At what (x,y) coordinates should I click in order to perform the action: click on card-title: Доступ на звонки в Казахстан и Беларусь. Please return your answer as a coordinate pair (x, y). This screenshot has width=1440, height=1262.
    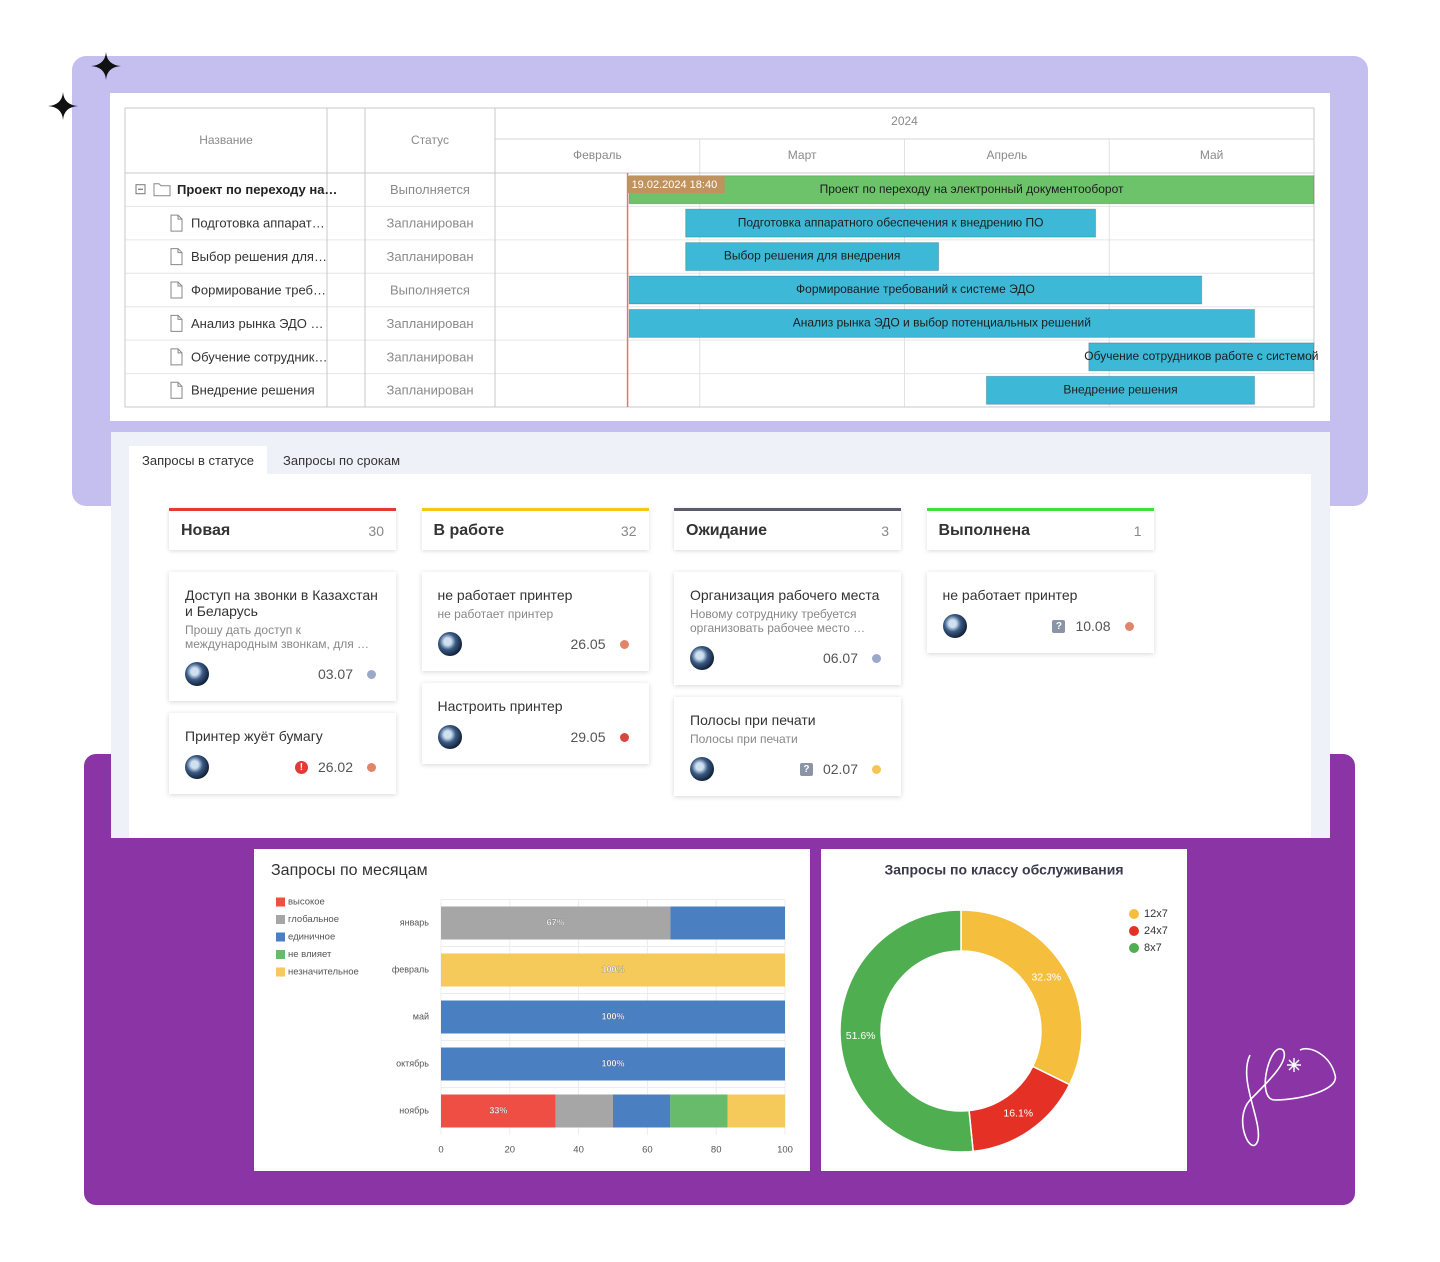
    Looking at the image, I should click on (281, 603).